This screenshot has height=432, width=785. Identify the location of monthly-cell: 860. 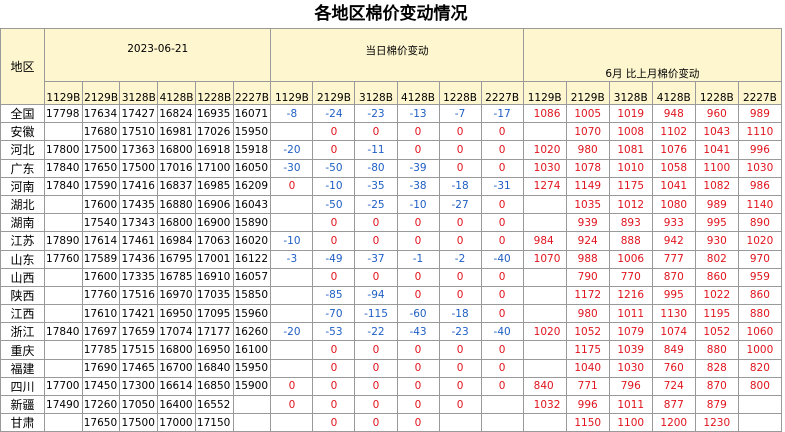
(716, 277).